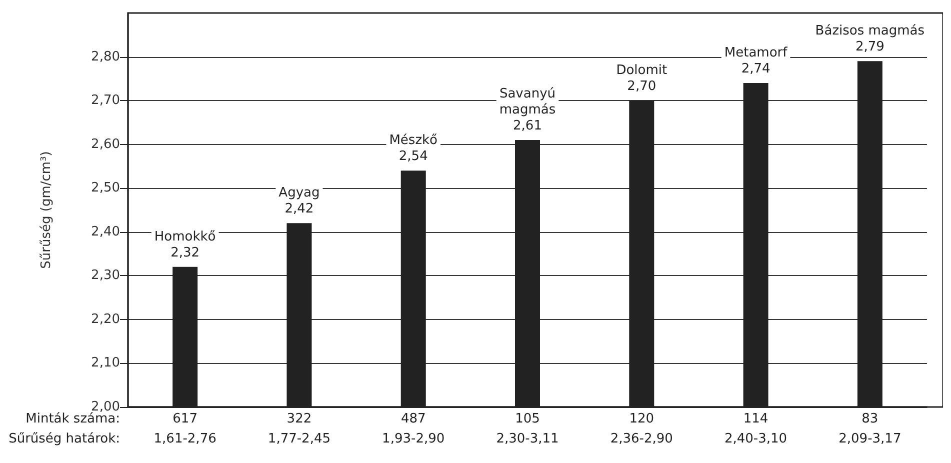 The width and height of the screenshot is (951, 463). Describe the element at coordinates (299, 193) in the screenshot. I see `x-tick-label: Agyag` at that location.